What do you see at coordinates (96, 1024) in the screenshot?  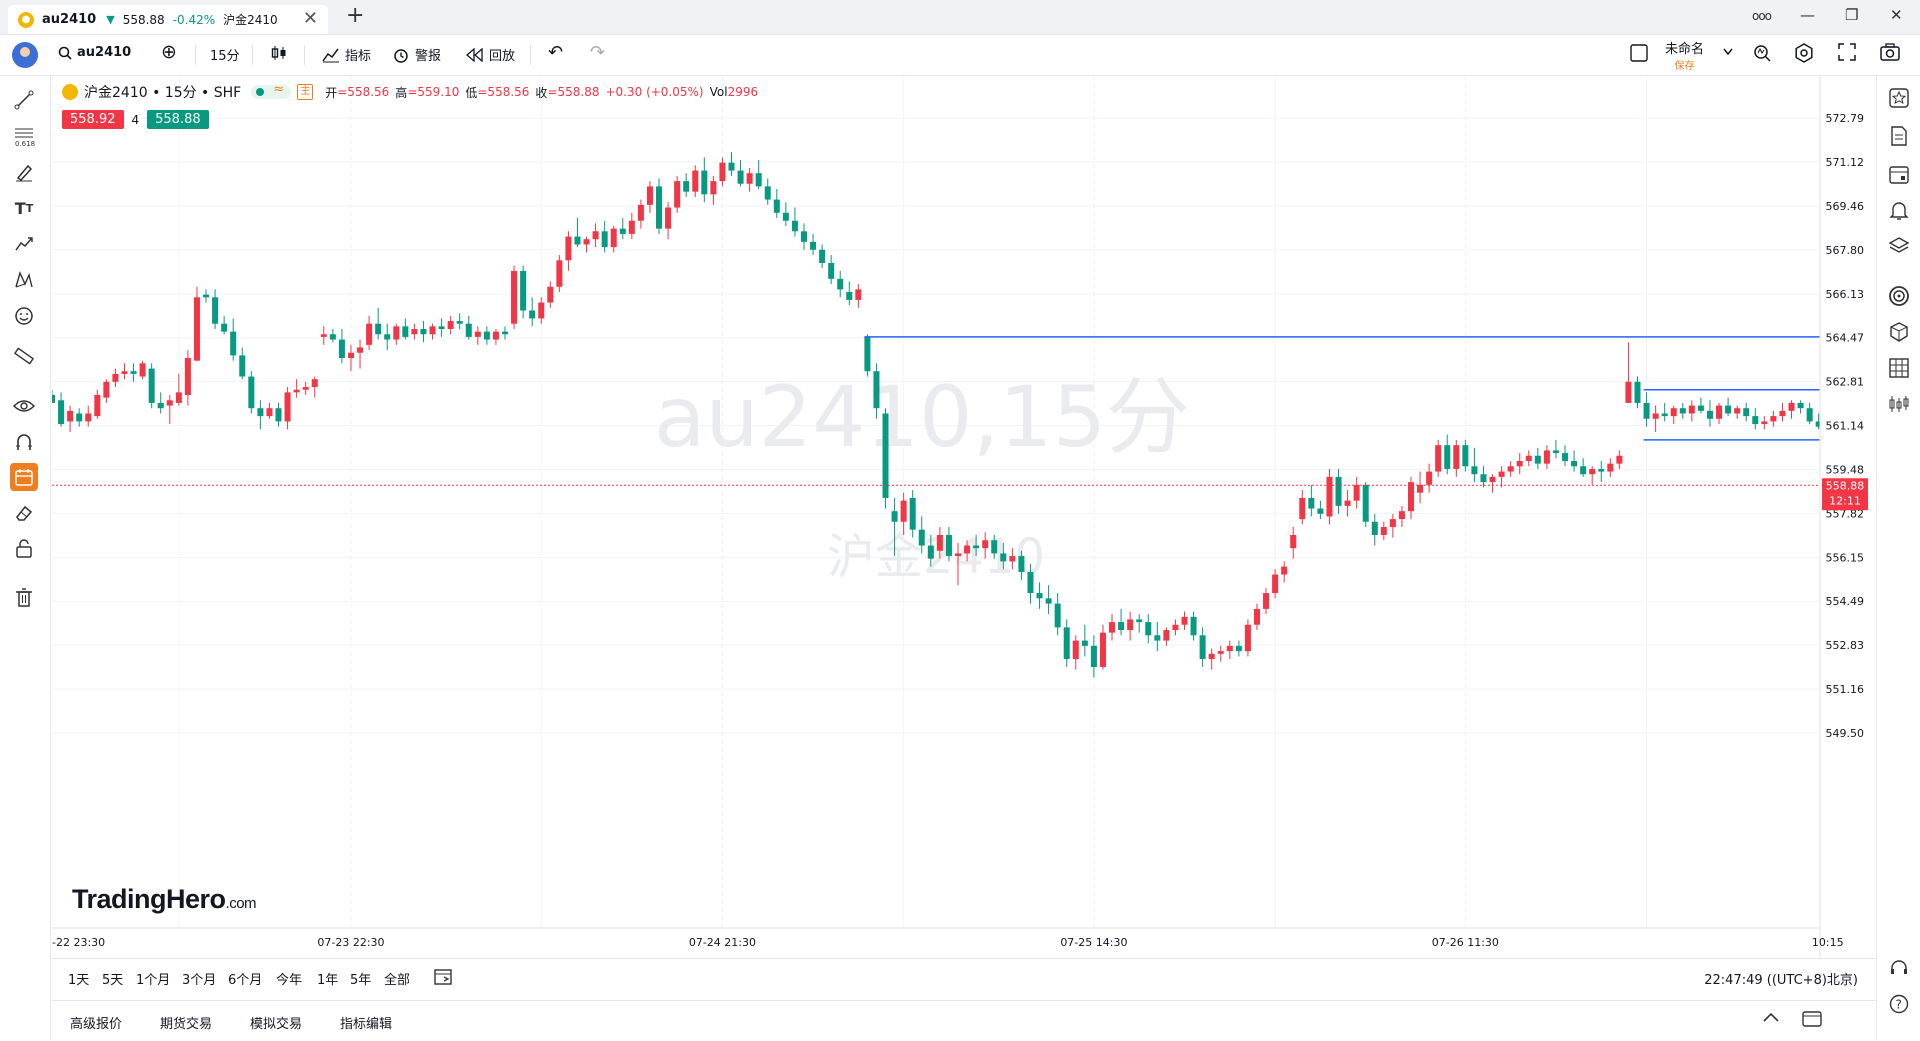 I see `tab-advanced-quotes: 高级报价` at bounding box center [96, 1024].